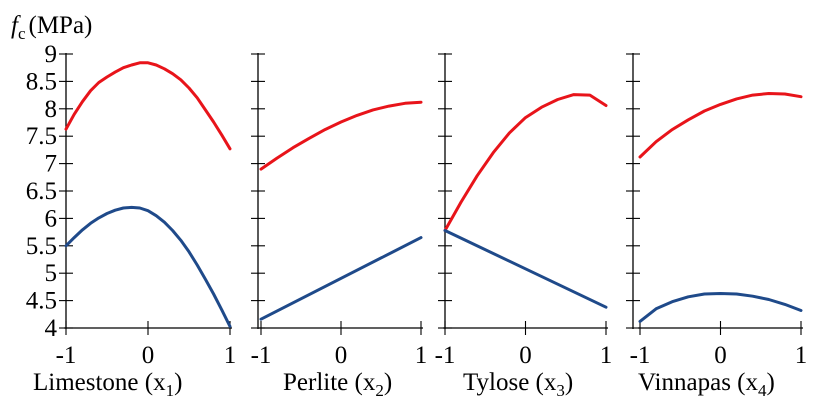  Describe the element at coordinates (698, 382) in the screenshot. I see `panel-title-text: Vinnapas (x` at that location.